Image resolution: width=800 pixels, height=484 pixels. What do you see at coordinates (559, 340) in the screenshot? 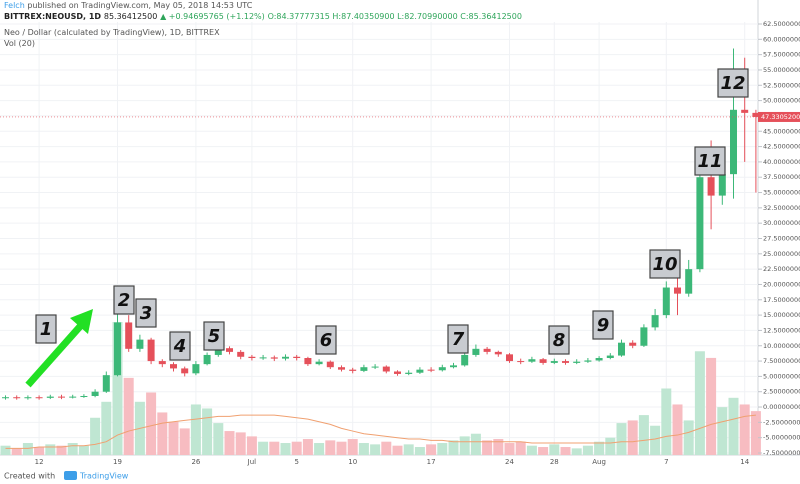
I see `annotation-label: 8` at bounding box center [559, 340].